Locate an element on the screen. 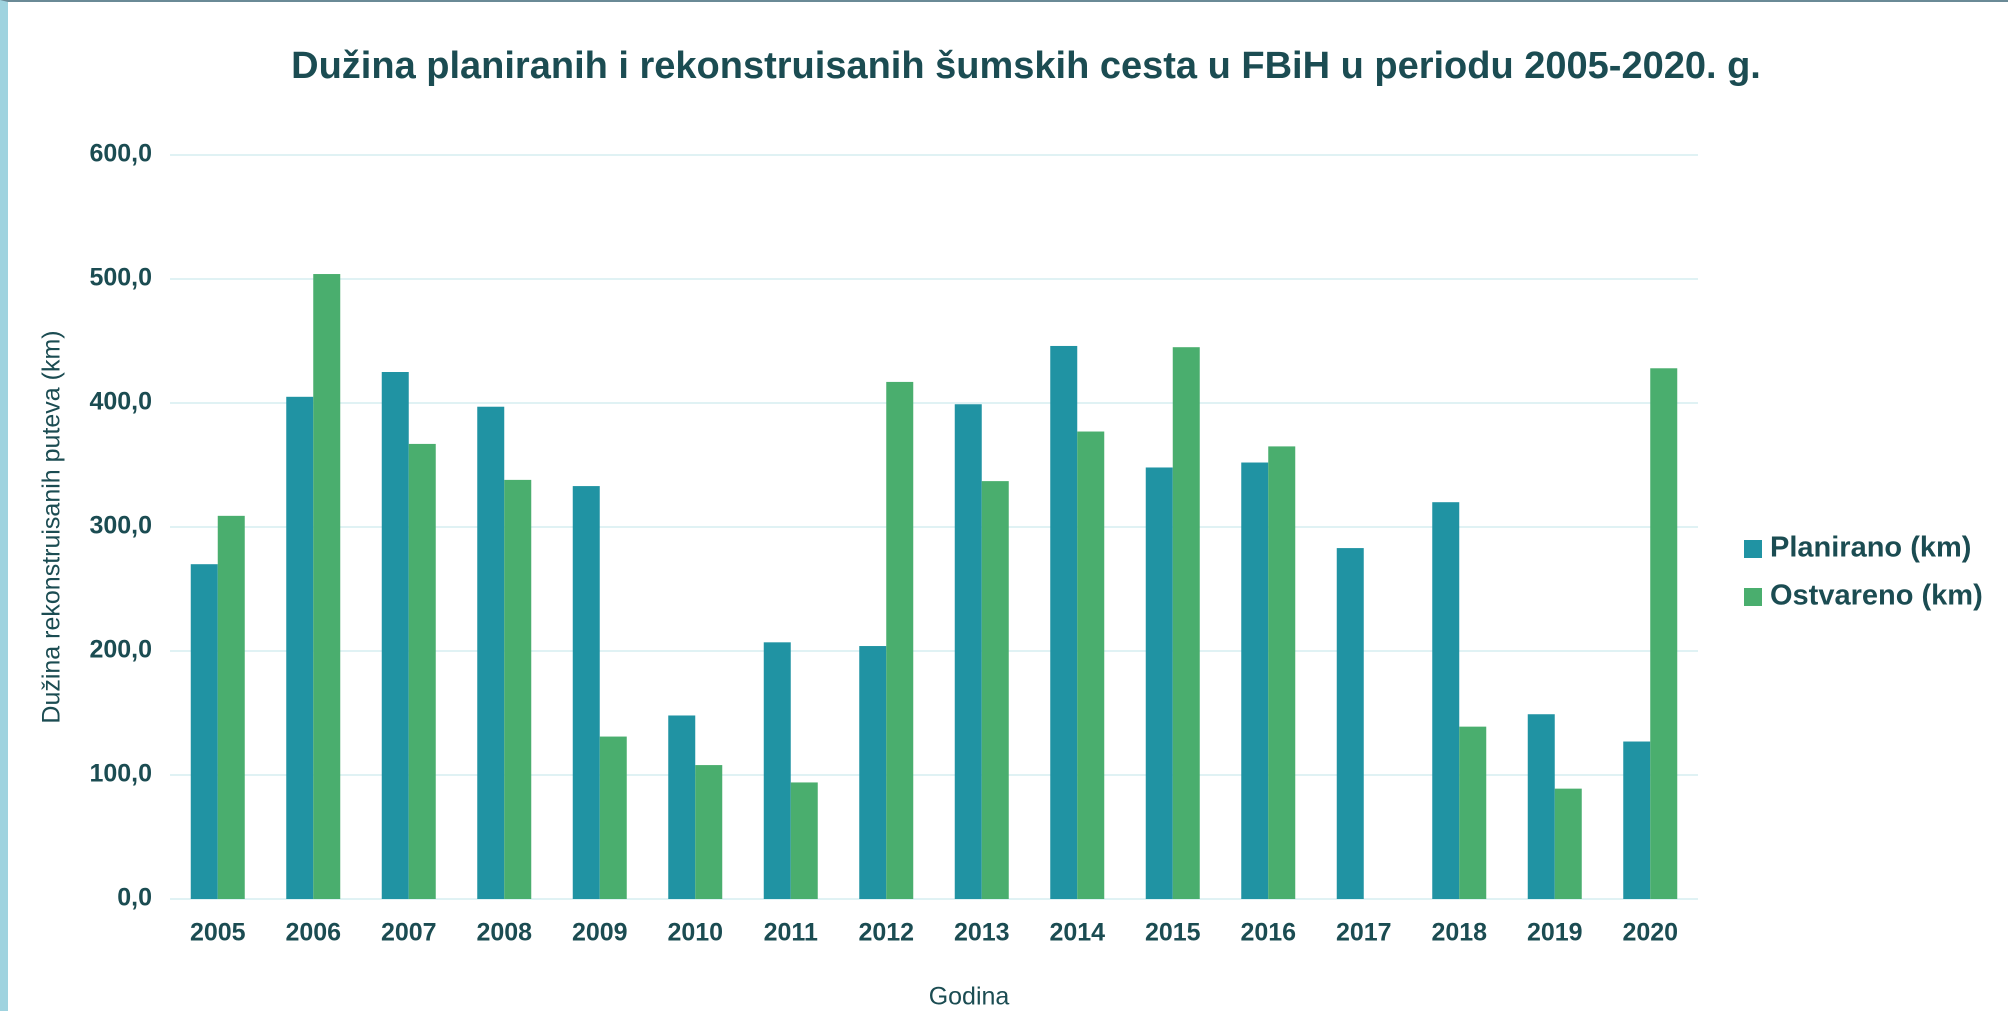 Image resolution: width=2008 pixels, height=1011 pixels. x-tick-label: 2008 is located at coordinates (504, 933).